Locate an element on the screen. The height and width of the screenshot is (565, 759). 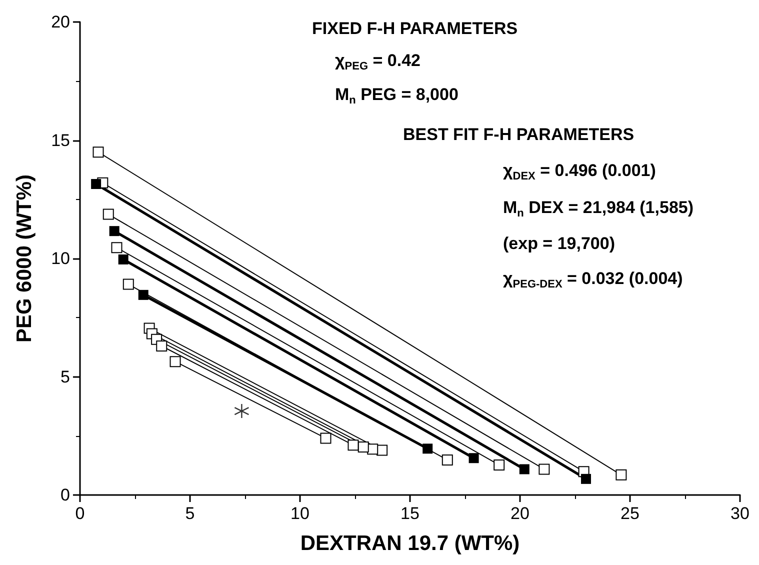
annotation: BEST FIT F-H PARAMETERS is located at coordinates (518, 134).